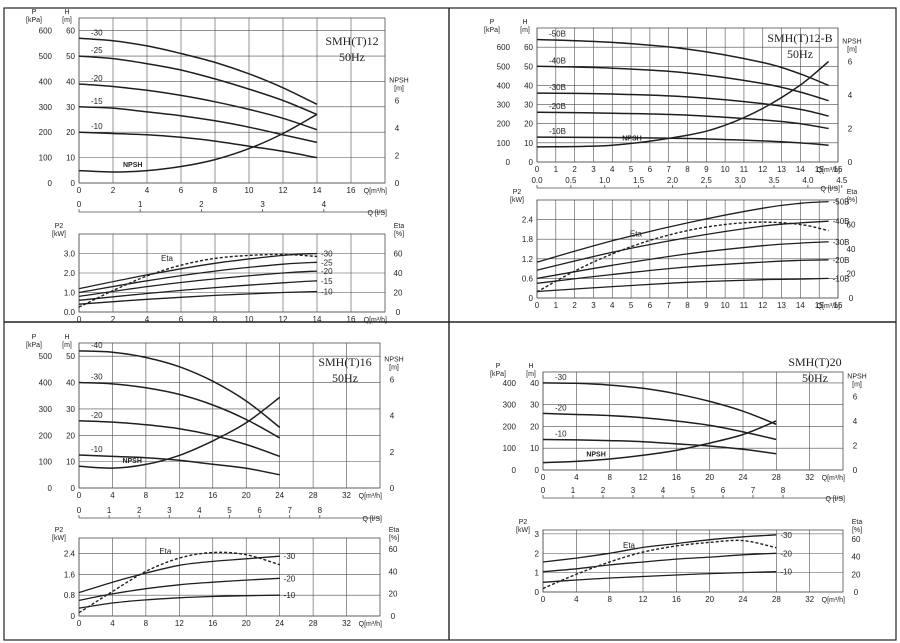 The image size is (900, 643). What do you see at coordinates (819, 305) in the screenshot?
I see `panel2-power-xtick-label: 15` at bounding box center [819, 305].